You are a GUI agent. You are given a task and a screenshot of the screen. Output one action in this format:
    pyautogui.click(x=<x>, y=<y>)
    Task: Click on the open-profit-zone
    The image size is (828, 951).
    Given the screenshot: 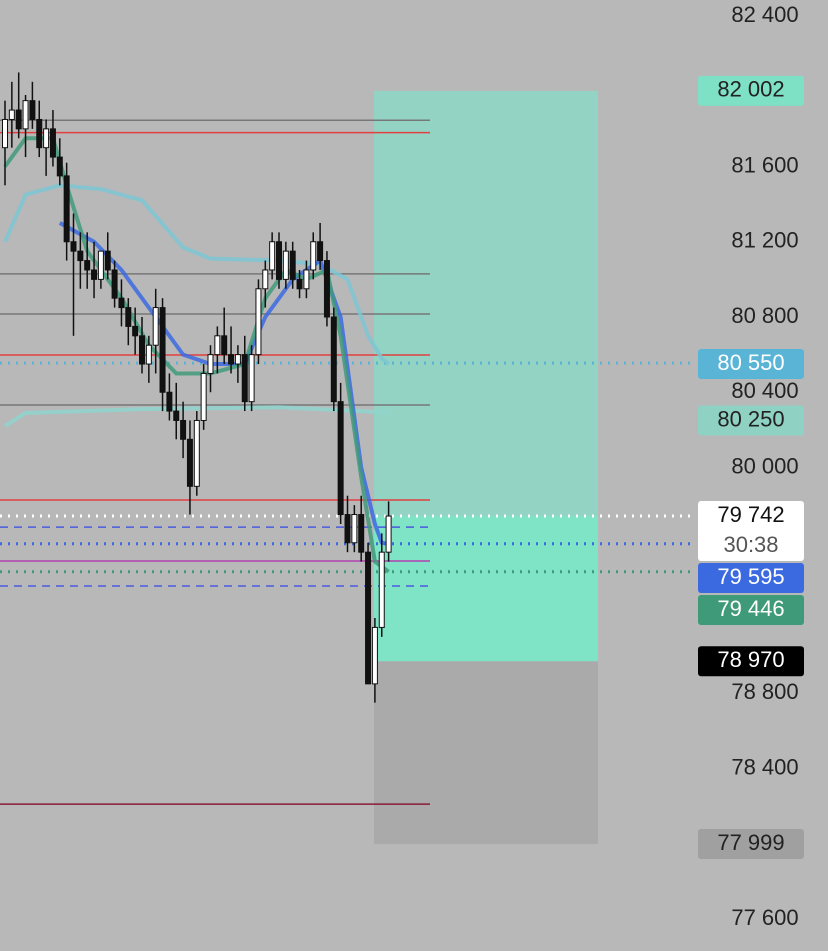 What is the action you would take?
    pyautogui.click(x=486, y=589)
    